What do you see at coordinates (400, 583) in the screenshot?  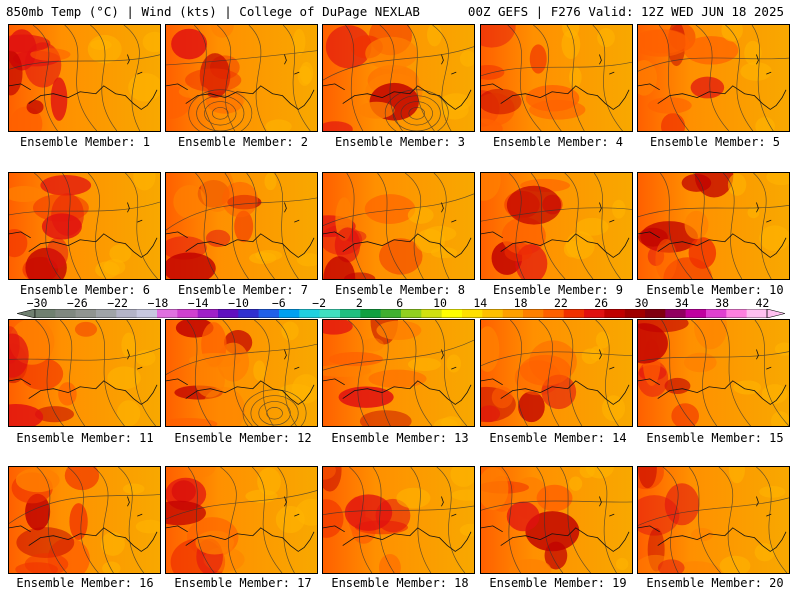 I see `member-caption: Ensemble Member: 18` at bounding box center [400, 583].